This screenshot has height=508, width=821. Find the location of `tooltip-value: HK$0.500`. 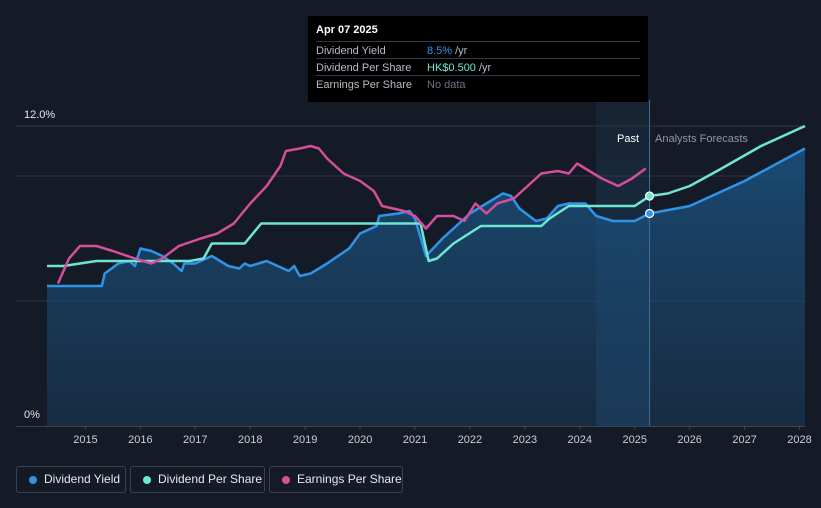

tooltip-value: HK$0.500 is located at coordinates (451, 68).